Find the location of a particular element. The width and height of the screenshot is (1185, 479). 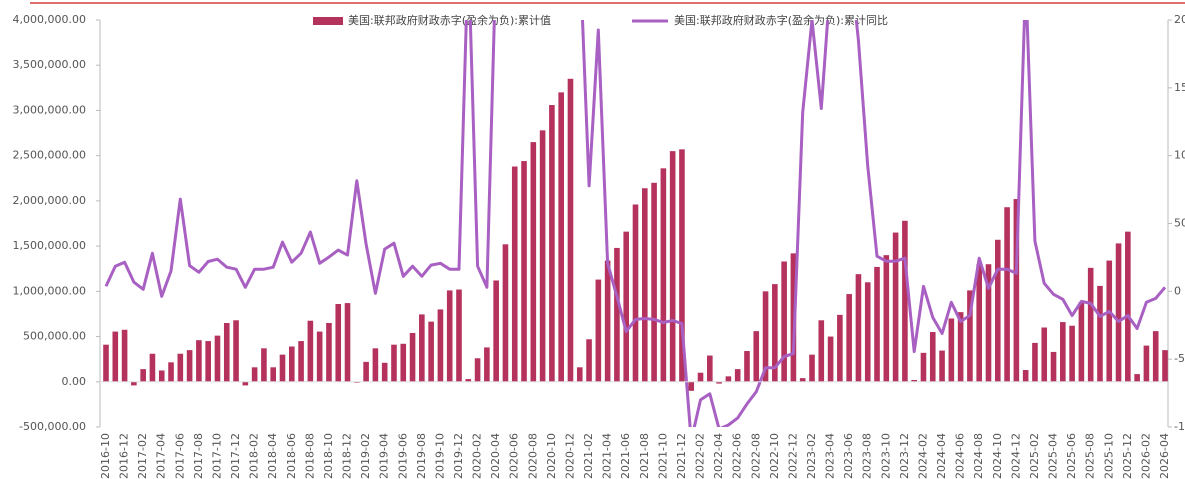

x-tick-label: 2018-10 is located at coordinates (328, 456).